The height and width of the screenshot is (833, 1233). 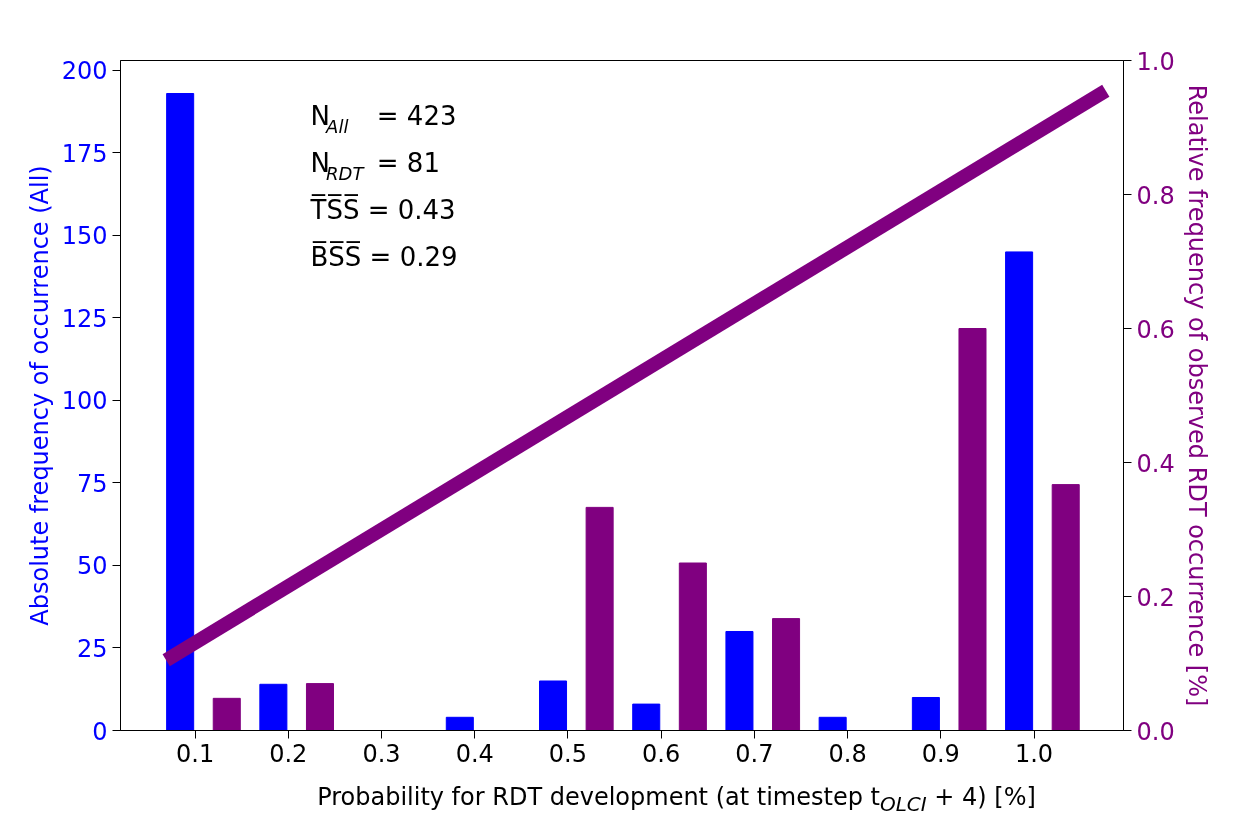 What do you see at coordinates (100, 731) in the screenshot?
I see `y-tick-label: 0` at bounding box center [100, 731].